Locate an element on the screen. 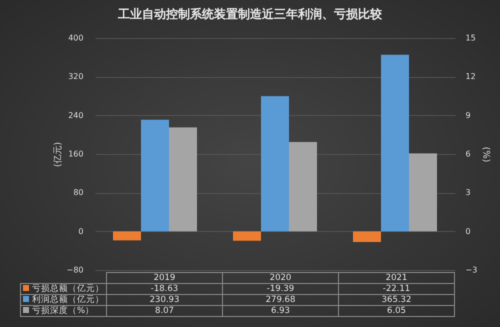 Image resolution: width=500 pixels, height=327 pixels. y-tick-label: 0 is located at coordinates (81, 231).